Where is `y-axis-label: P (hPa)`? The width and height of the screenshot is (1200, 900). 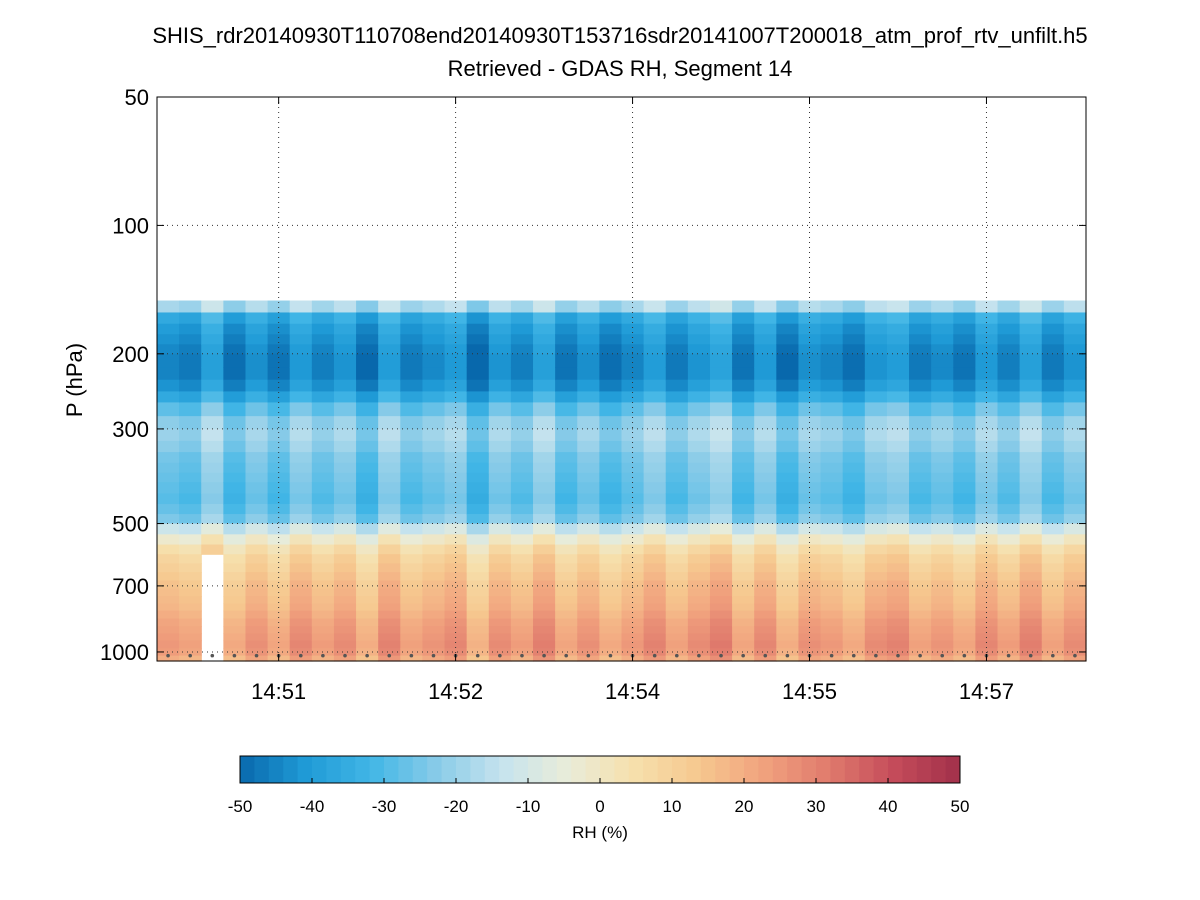
y-axis-label: P (hPa) is located at coordinates (74, 380).